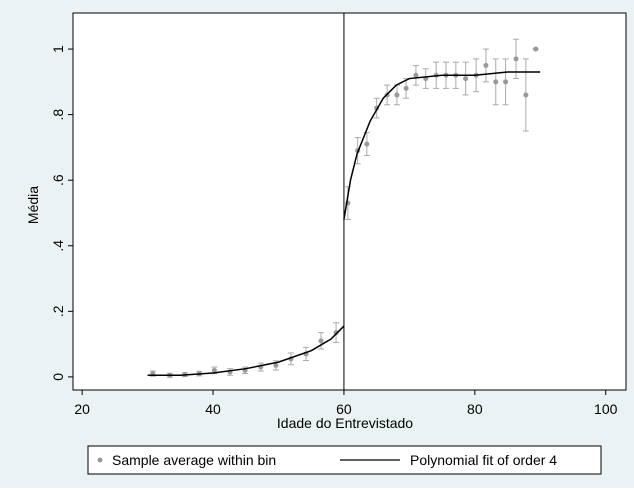  What do you see at coordinates (345, 423) in the screenshot?
I see `x-axis-title: Idade do Entrevistado` at bounding box center [345, 423].